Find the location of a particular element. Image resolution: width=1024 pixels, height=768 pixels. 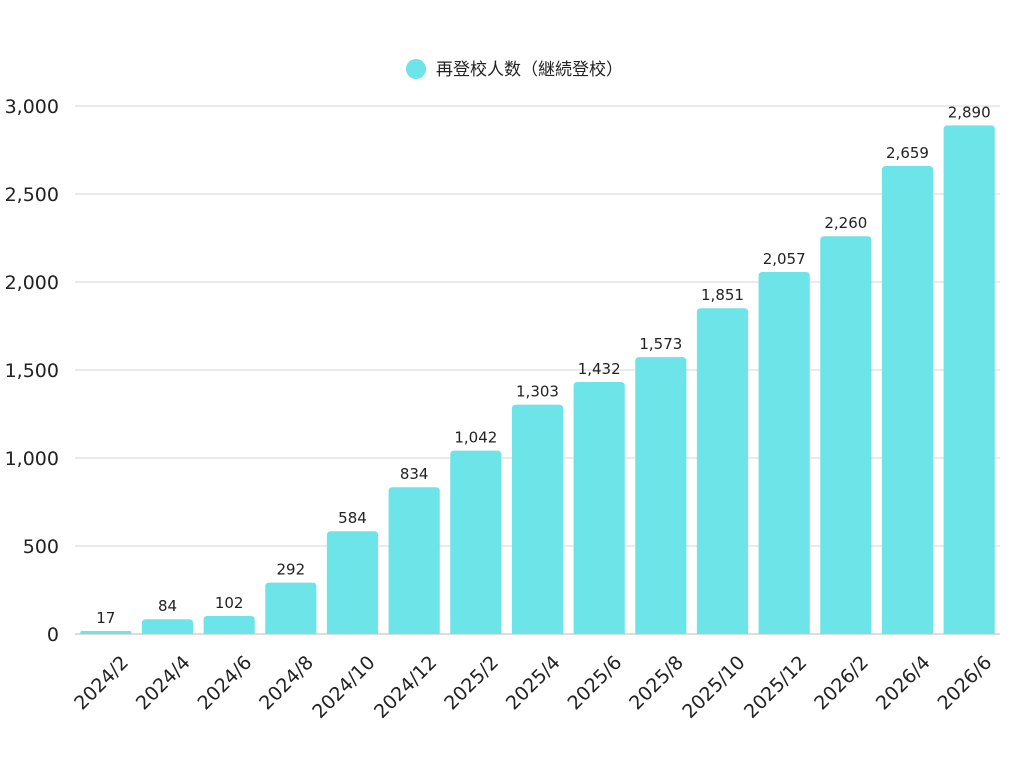

x-tick-label: 2025/2 is located at coordinates (471, 683).